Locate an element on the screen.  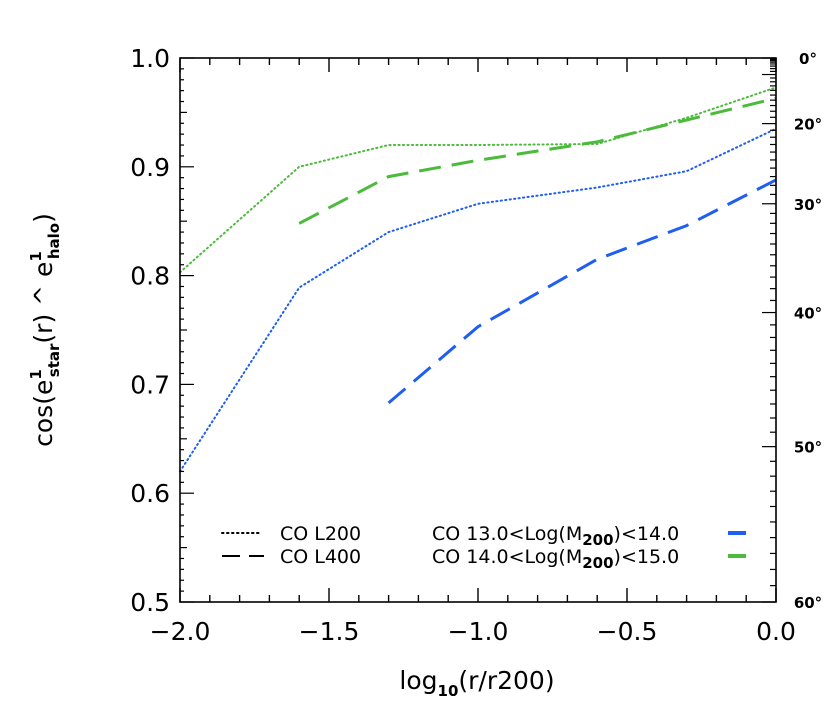
x-axis-label: log10(r/r200) is located at coordinates (476, 683).